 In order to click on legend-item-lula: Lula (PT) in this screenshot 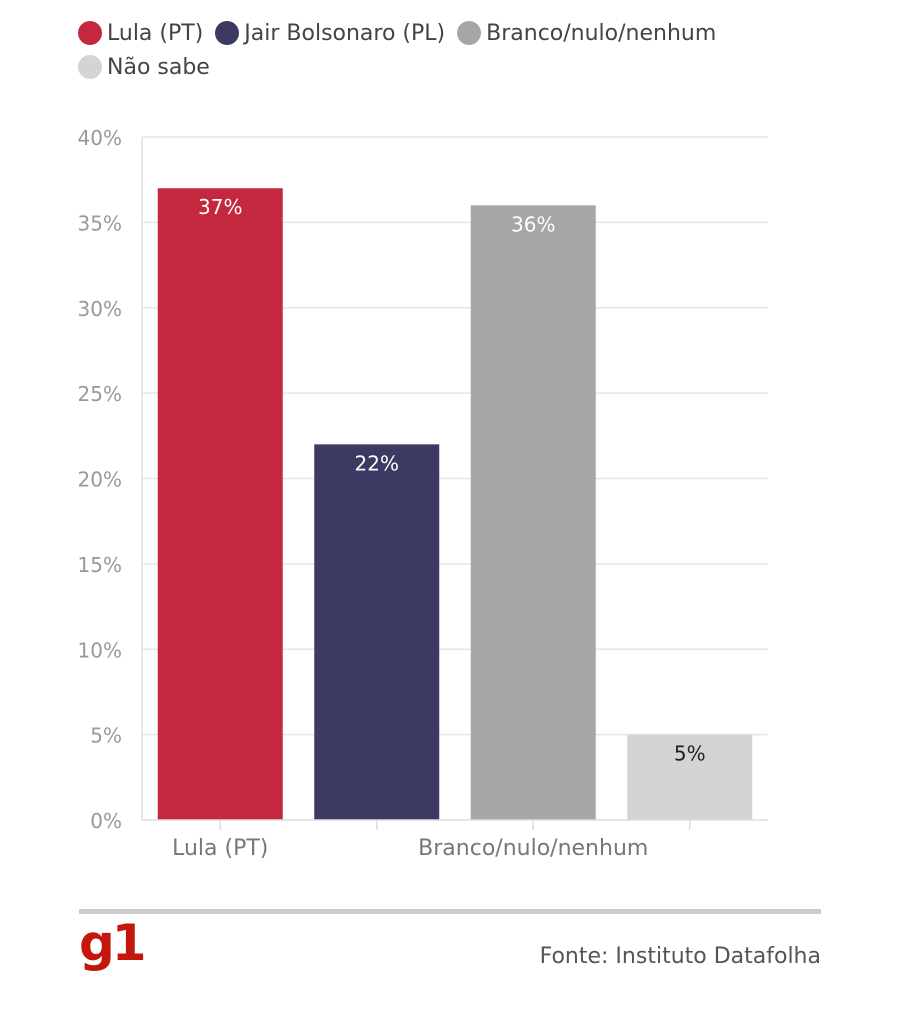, I will do `click(140, 33)`.